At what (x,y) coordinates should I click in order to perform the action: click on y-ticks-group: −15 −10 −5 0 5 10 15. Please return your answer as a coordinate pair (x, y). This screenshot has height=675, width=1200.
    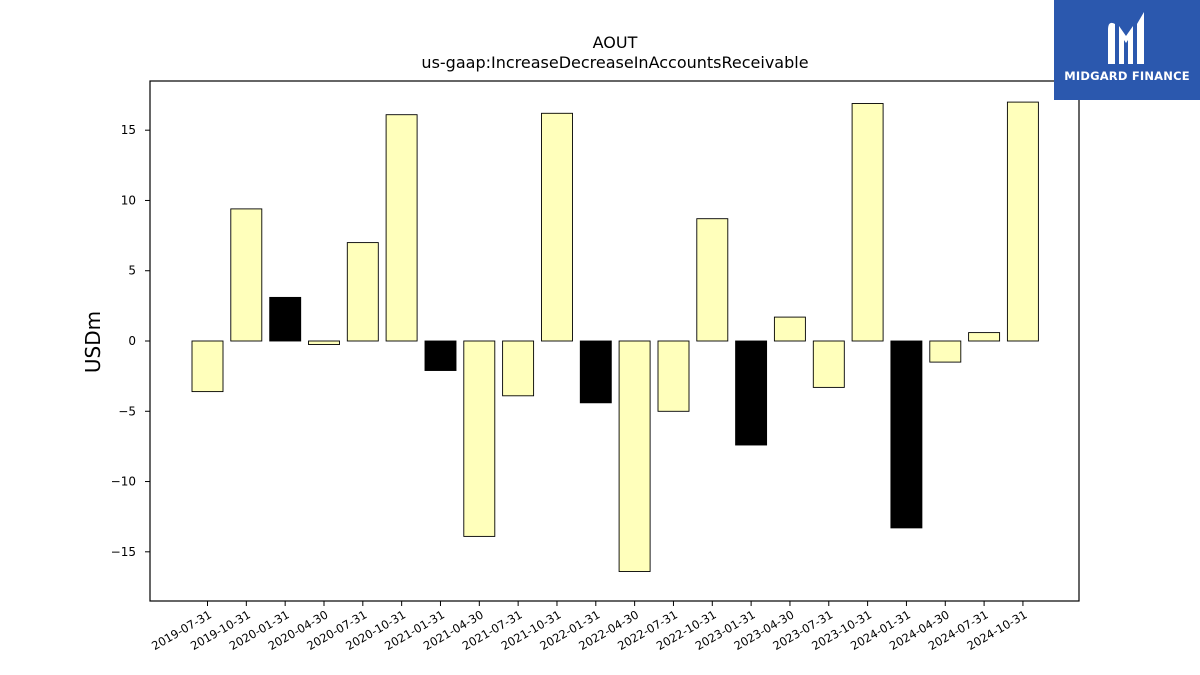
    Looking at the image, I should click on (130, 341).